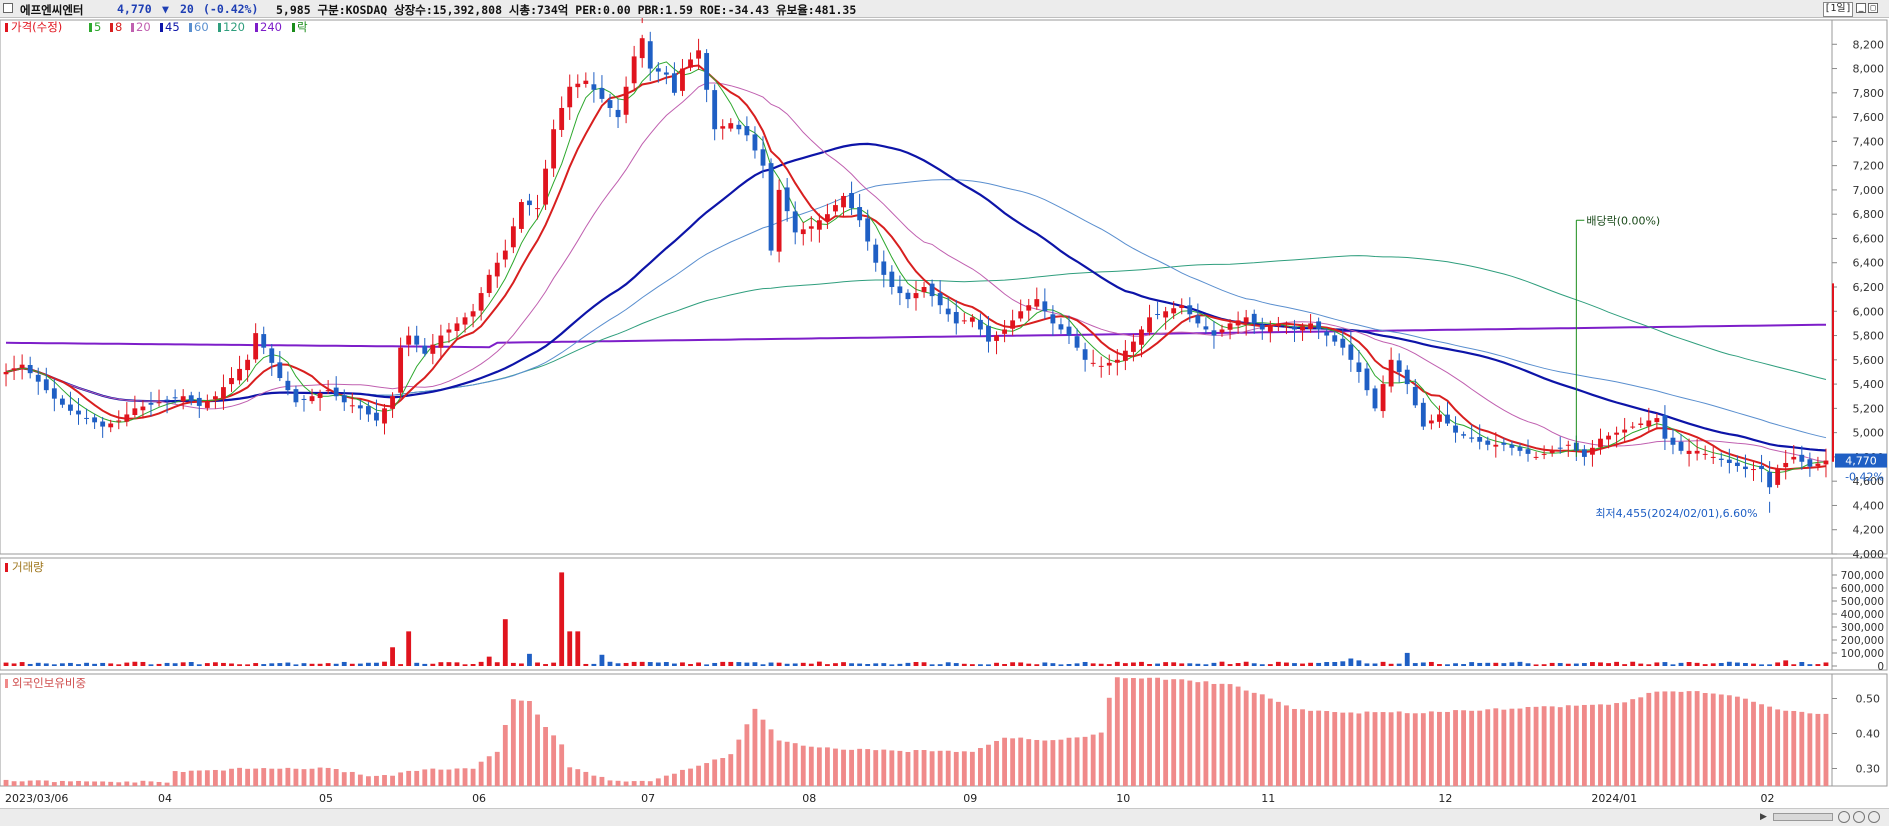 The image size is (1889, 826). Describe the element at coordinates (1844, 817) in the screenshot. I see `zoom-out-icon` at that location.